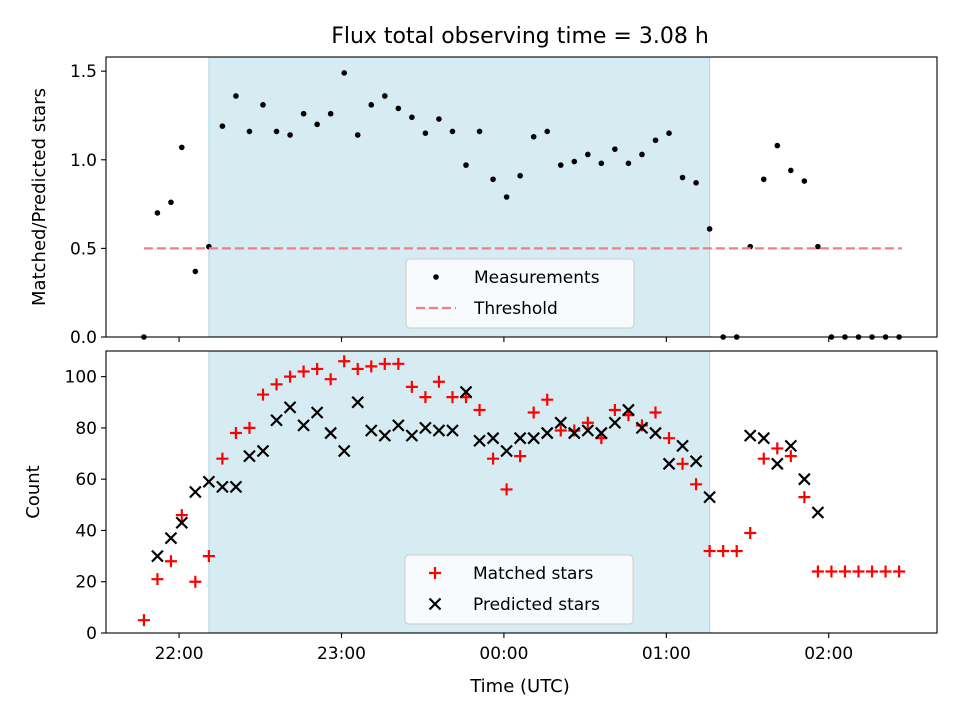 This screenshot has height=720, width=960. Describe the element at coordinates (520, 36) in the screenshot. I see `figure-title: Flux total observing time = 3.08 h` at that location.